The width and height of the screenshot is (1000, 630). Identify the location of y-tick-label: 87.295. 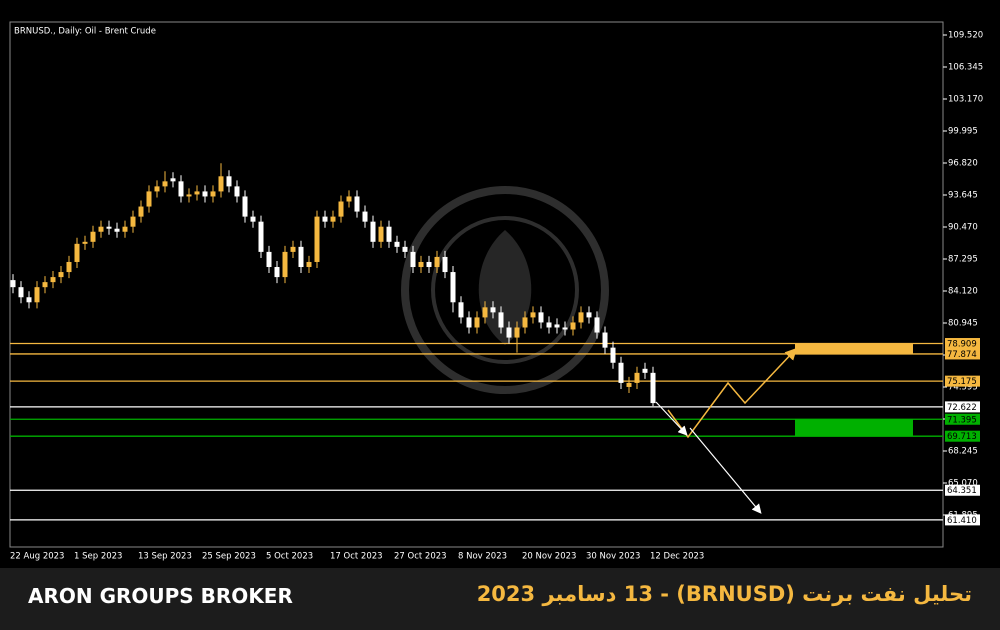
(963, 260).